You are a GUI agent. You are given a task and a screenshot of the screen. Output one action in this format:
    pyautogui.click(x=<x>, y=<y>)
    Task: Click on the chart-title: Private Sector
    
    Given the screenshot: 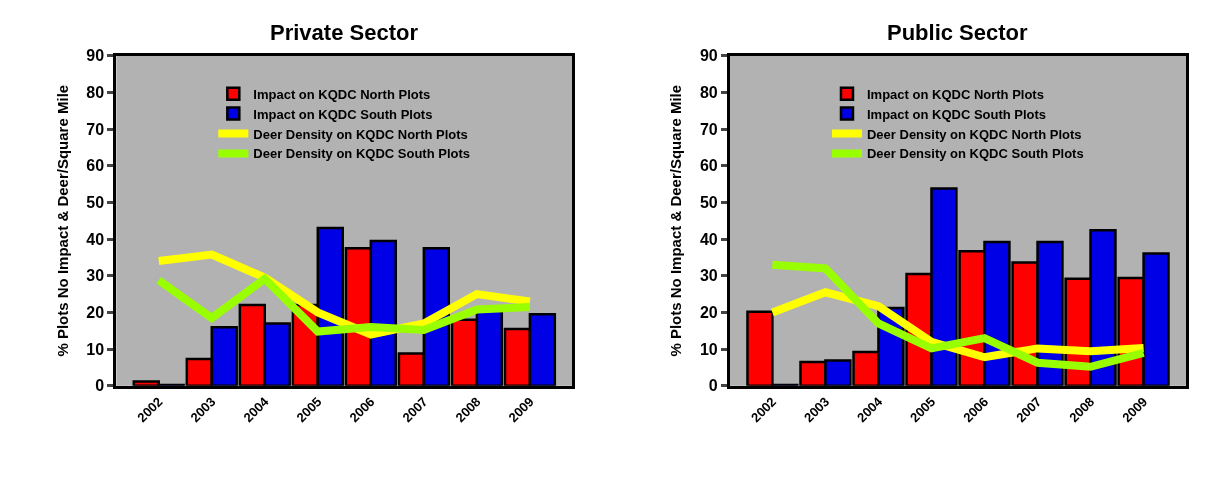 What is the action you would take?
    pyautogui.click(x=344, y=32)
    